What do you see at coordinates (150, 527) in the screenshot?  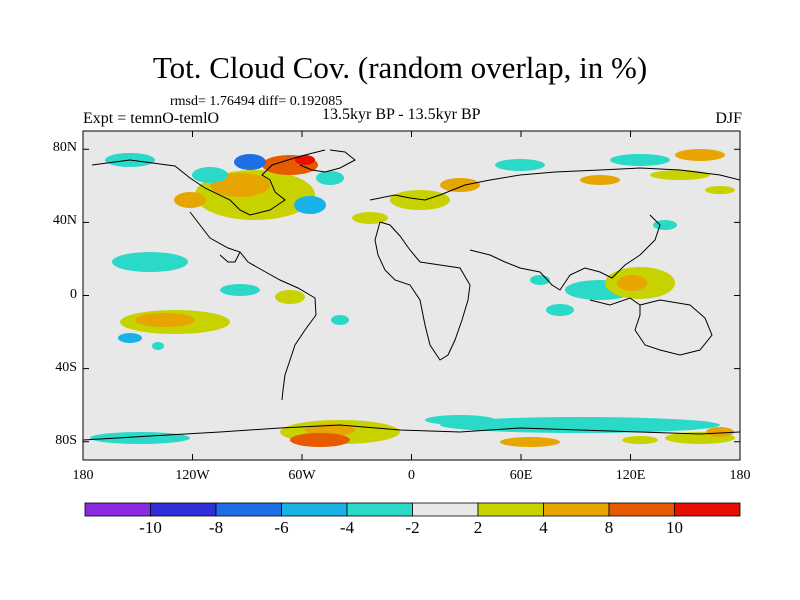 I see `colorbar-label: -10` at bounding box center [150, 527].